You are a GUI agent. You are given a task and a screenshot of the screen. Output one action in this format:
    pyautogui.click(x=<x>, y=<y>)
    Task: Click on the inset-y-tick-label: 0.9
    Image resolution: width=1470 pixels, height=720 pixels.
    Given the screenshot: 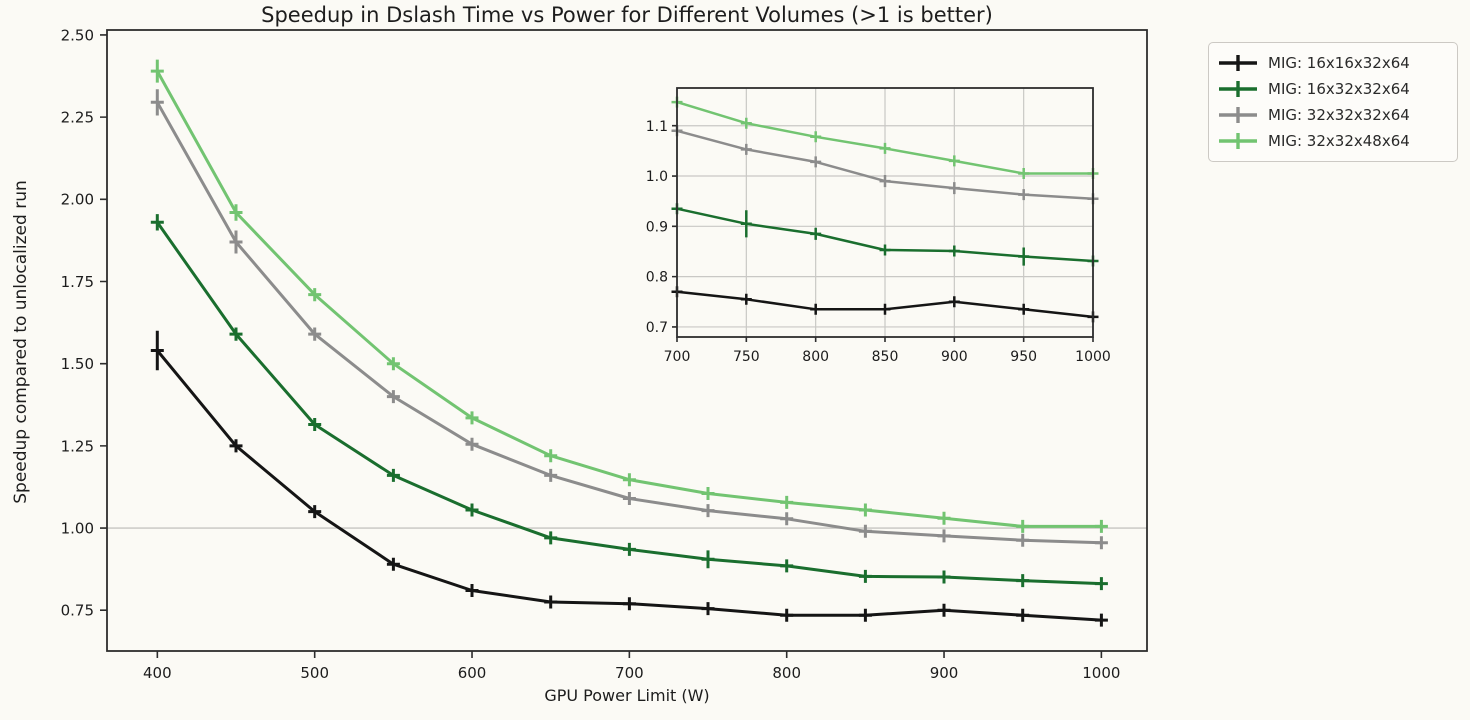 What is the action you would take?
    pyautogui.click(x=657, y=227)
    